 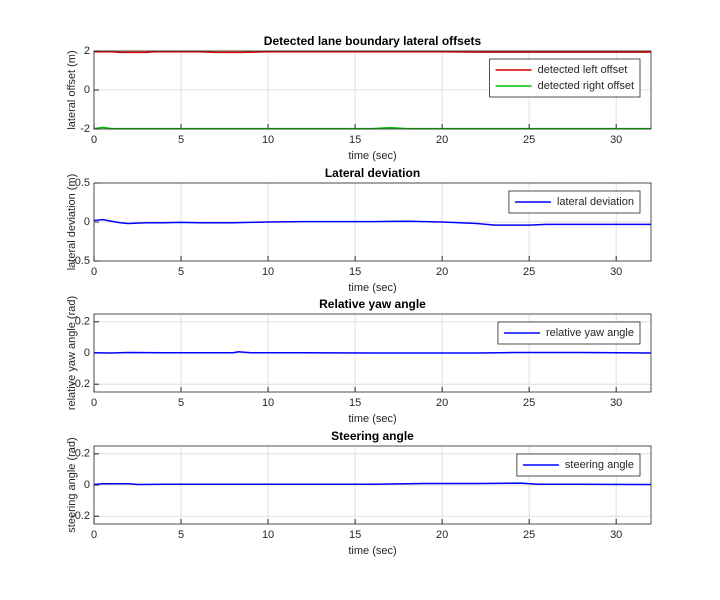 What do you see at coordinates (590, 333) in the screenshot?
I see `legend-label: relative yaw angle` at bounding box center [590, 333].